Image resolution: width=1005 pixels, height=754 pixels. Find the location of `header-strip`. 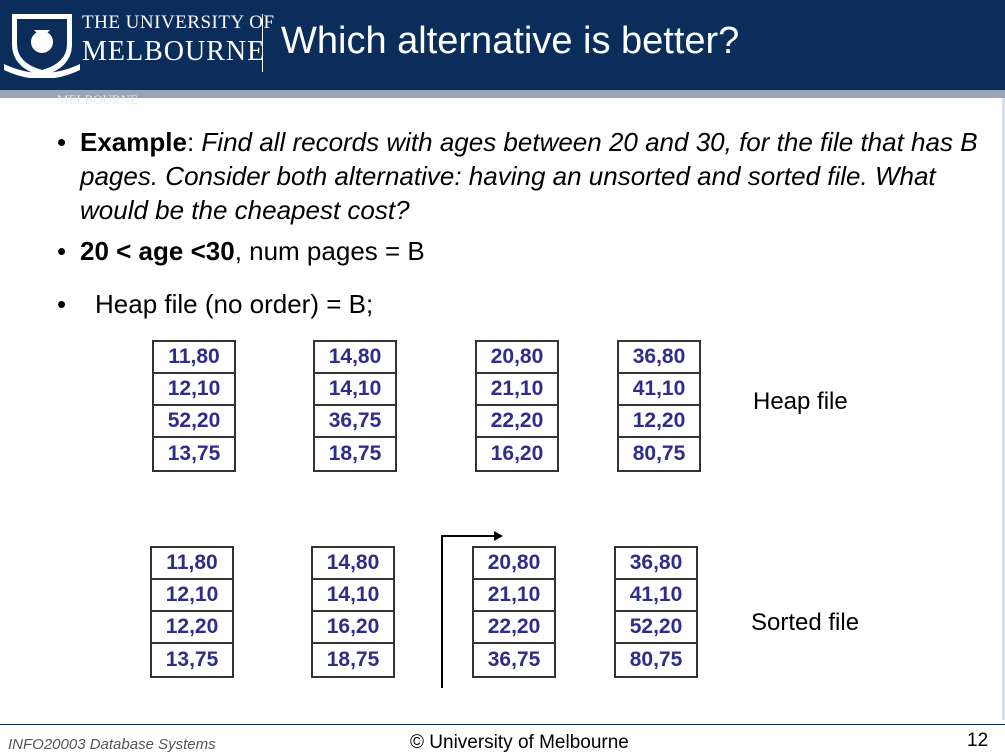

header-strip is located at coordinates (502, 94).